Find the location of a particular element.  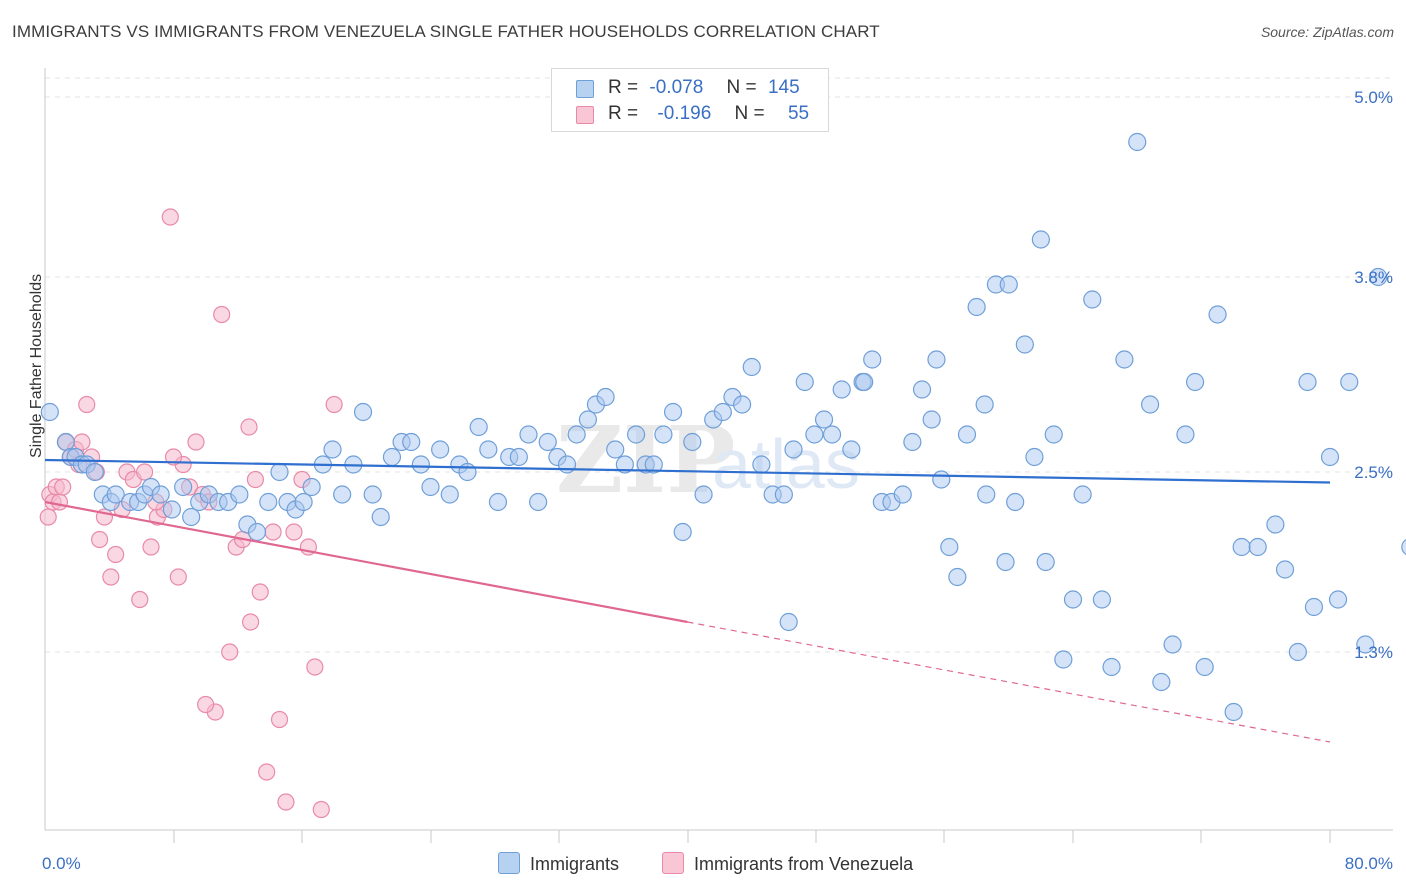

bottom-legend-venezuela: Immigrants from Venezuela is located at coordinates (787, 863).